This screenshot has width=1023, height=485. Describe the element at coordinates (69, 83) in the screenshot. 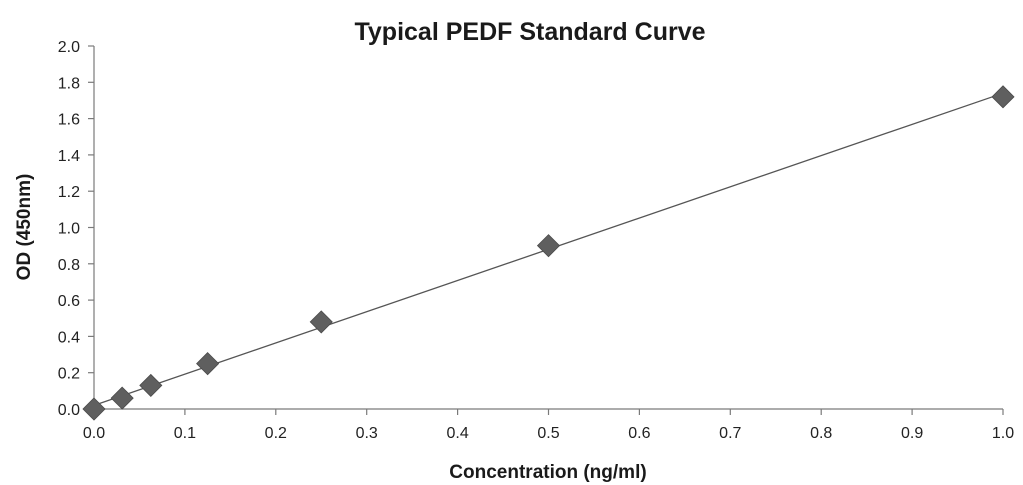

I see `y-tick-label: 1.8` at that location.